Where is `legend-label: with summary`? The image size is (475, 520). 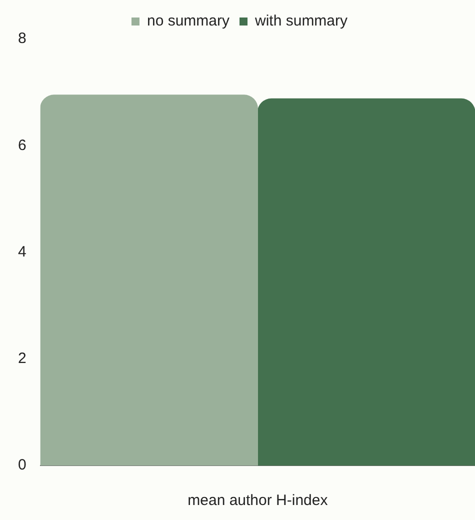 legend-label: with summary is located at coordinates (301, 21).